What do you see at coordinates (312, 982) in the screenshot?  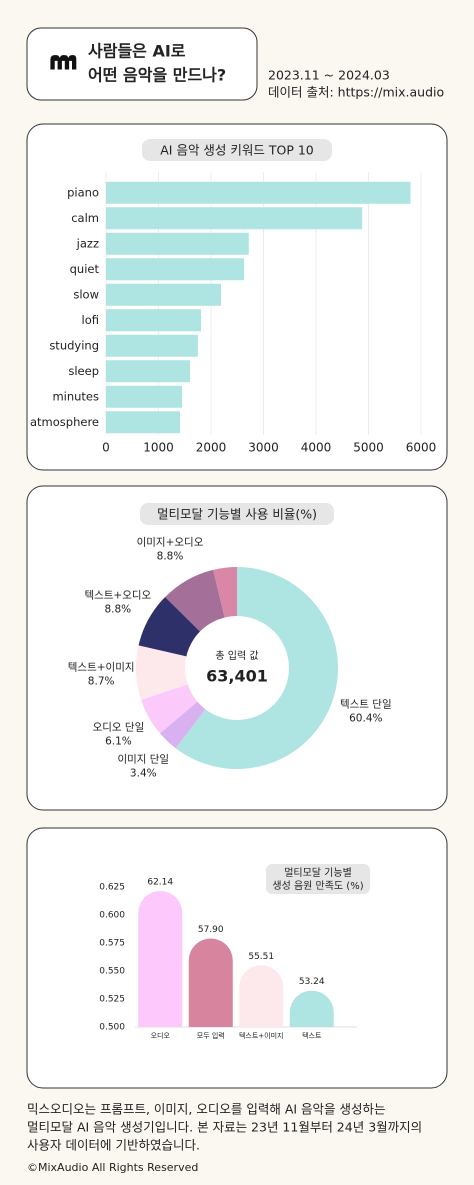 I see `value-label: 53.24` at bounding box center [312, 982].